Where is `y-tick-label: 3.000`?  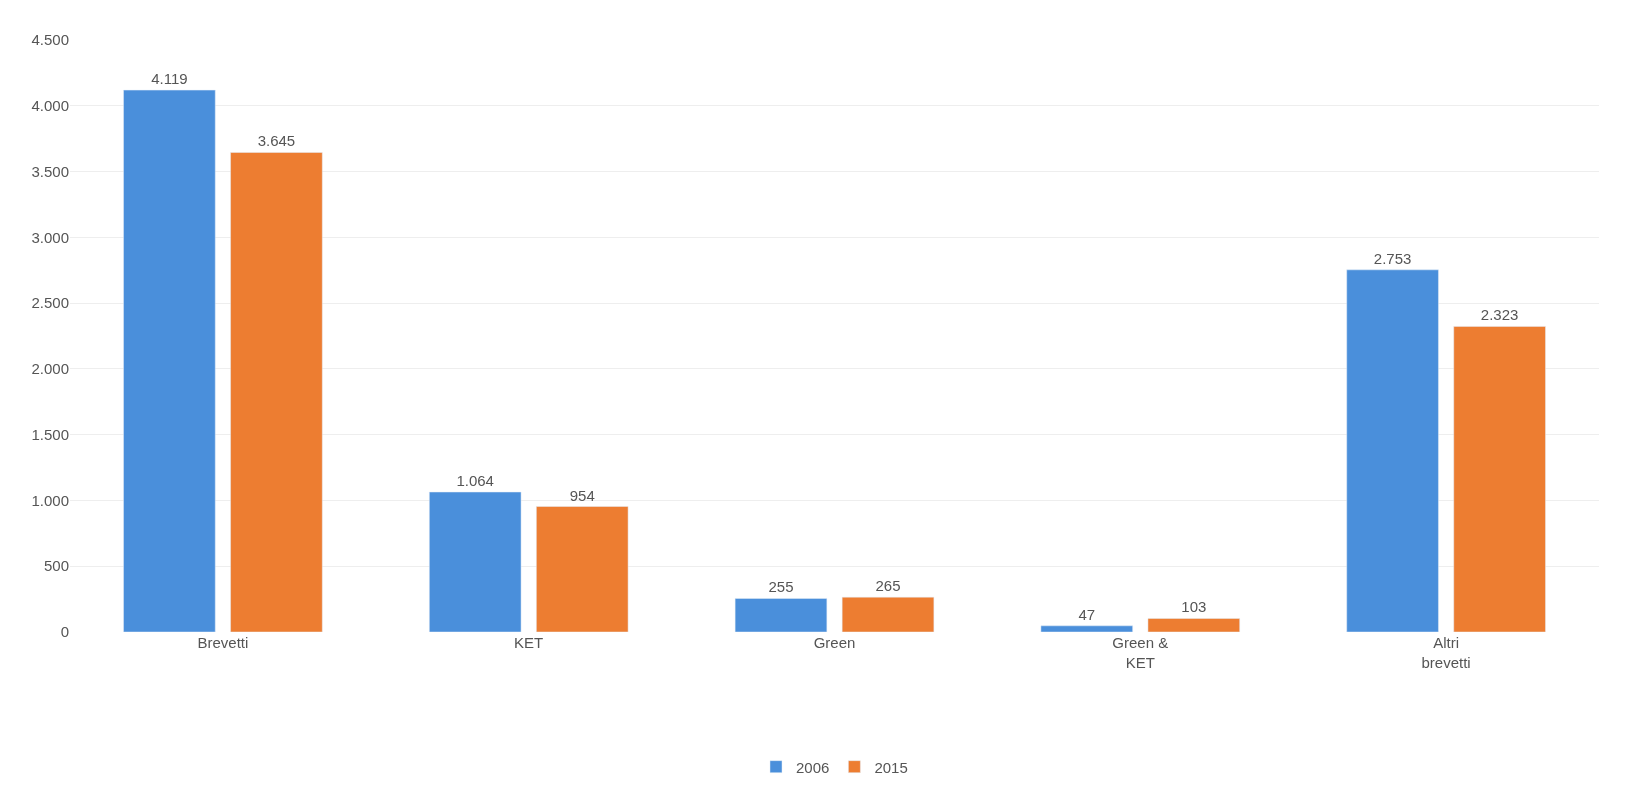
y-tick-label: 3.000 is located at coordinates (50, 237).